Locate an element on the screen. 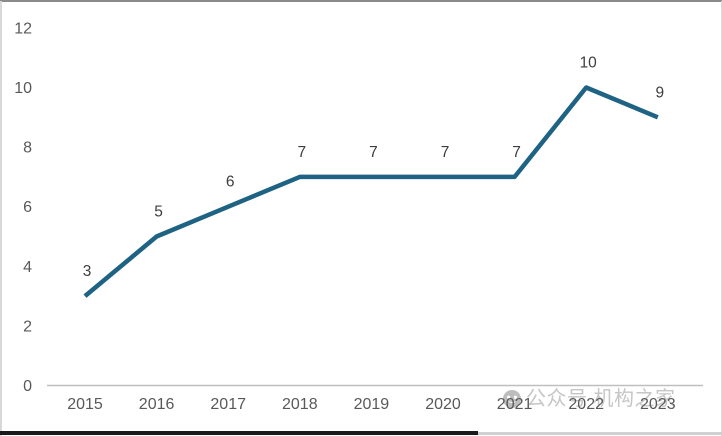 This screenshot has height=436, width=722. x-axis-tick-label: 2016 is located at coordinates (157, 404).